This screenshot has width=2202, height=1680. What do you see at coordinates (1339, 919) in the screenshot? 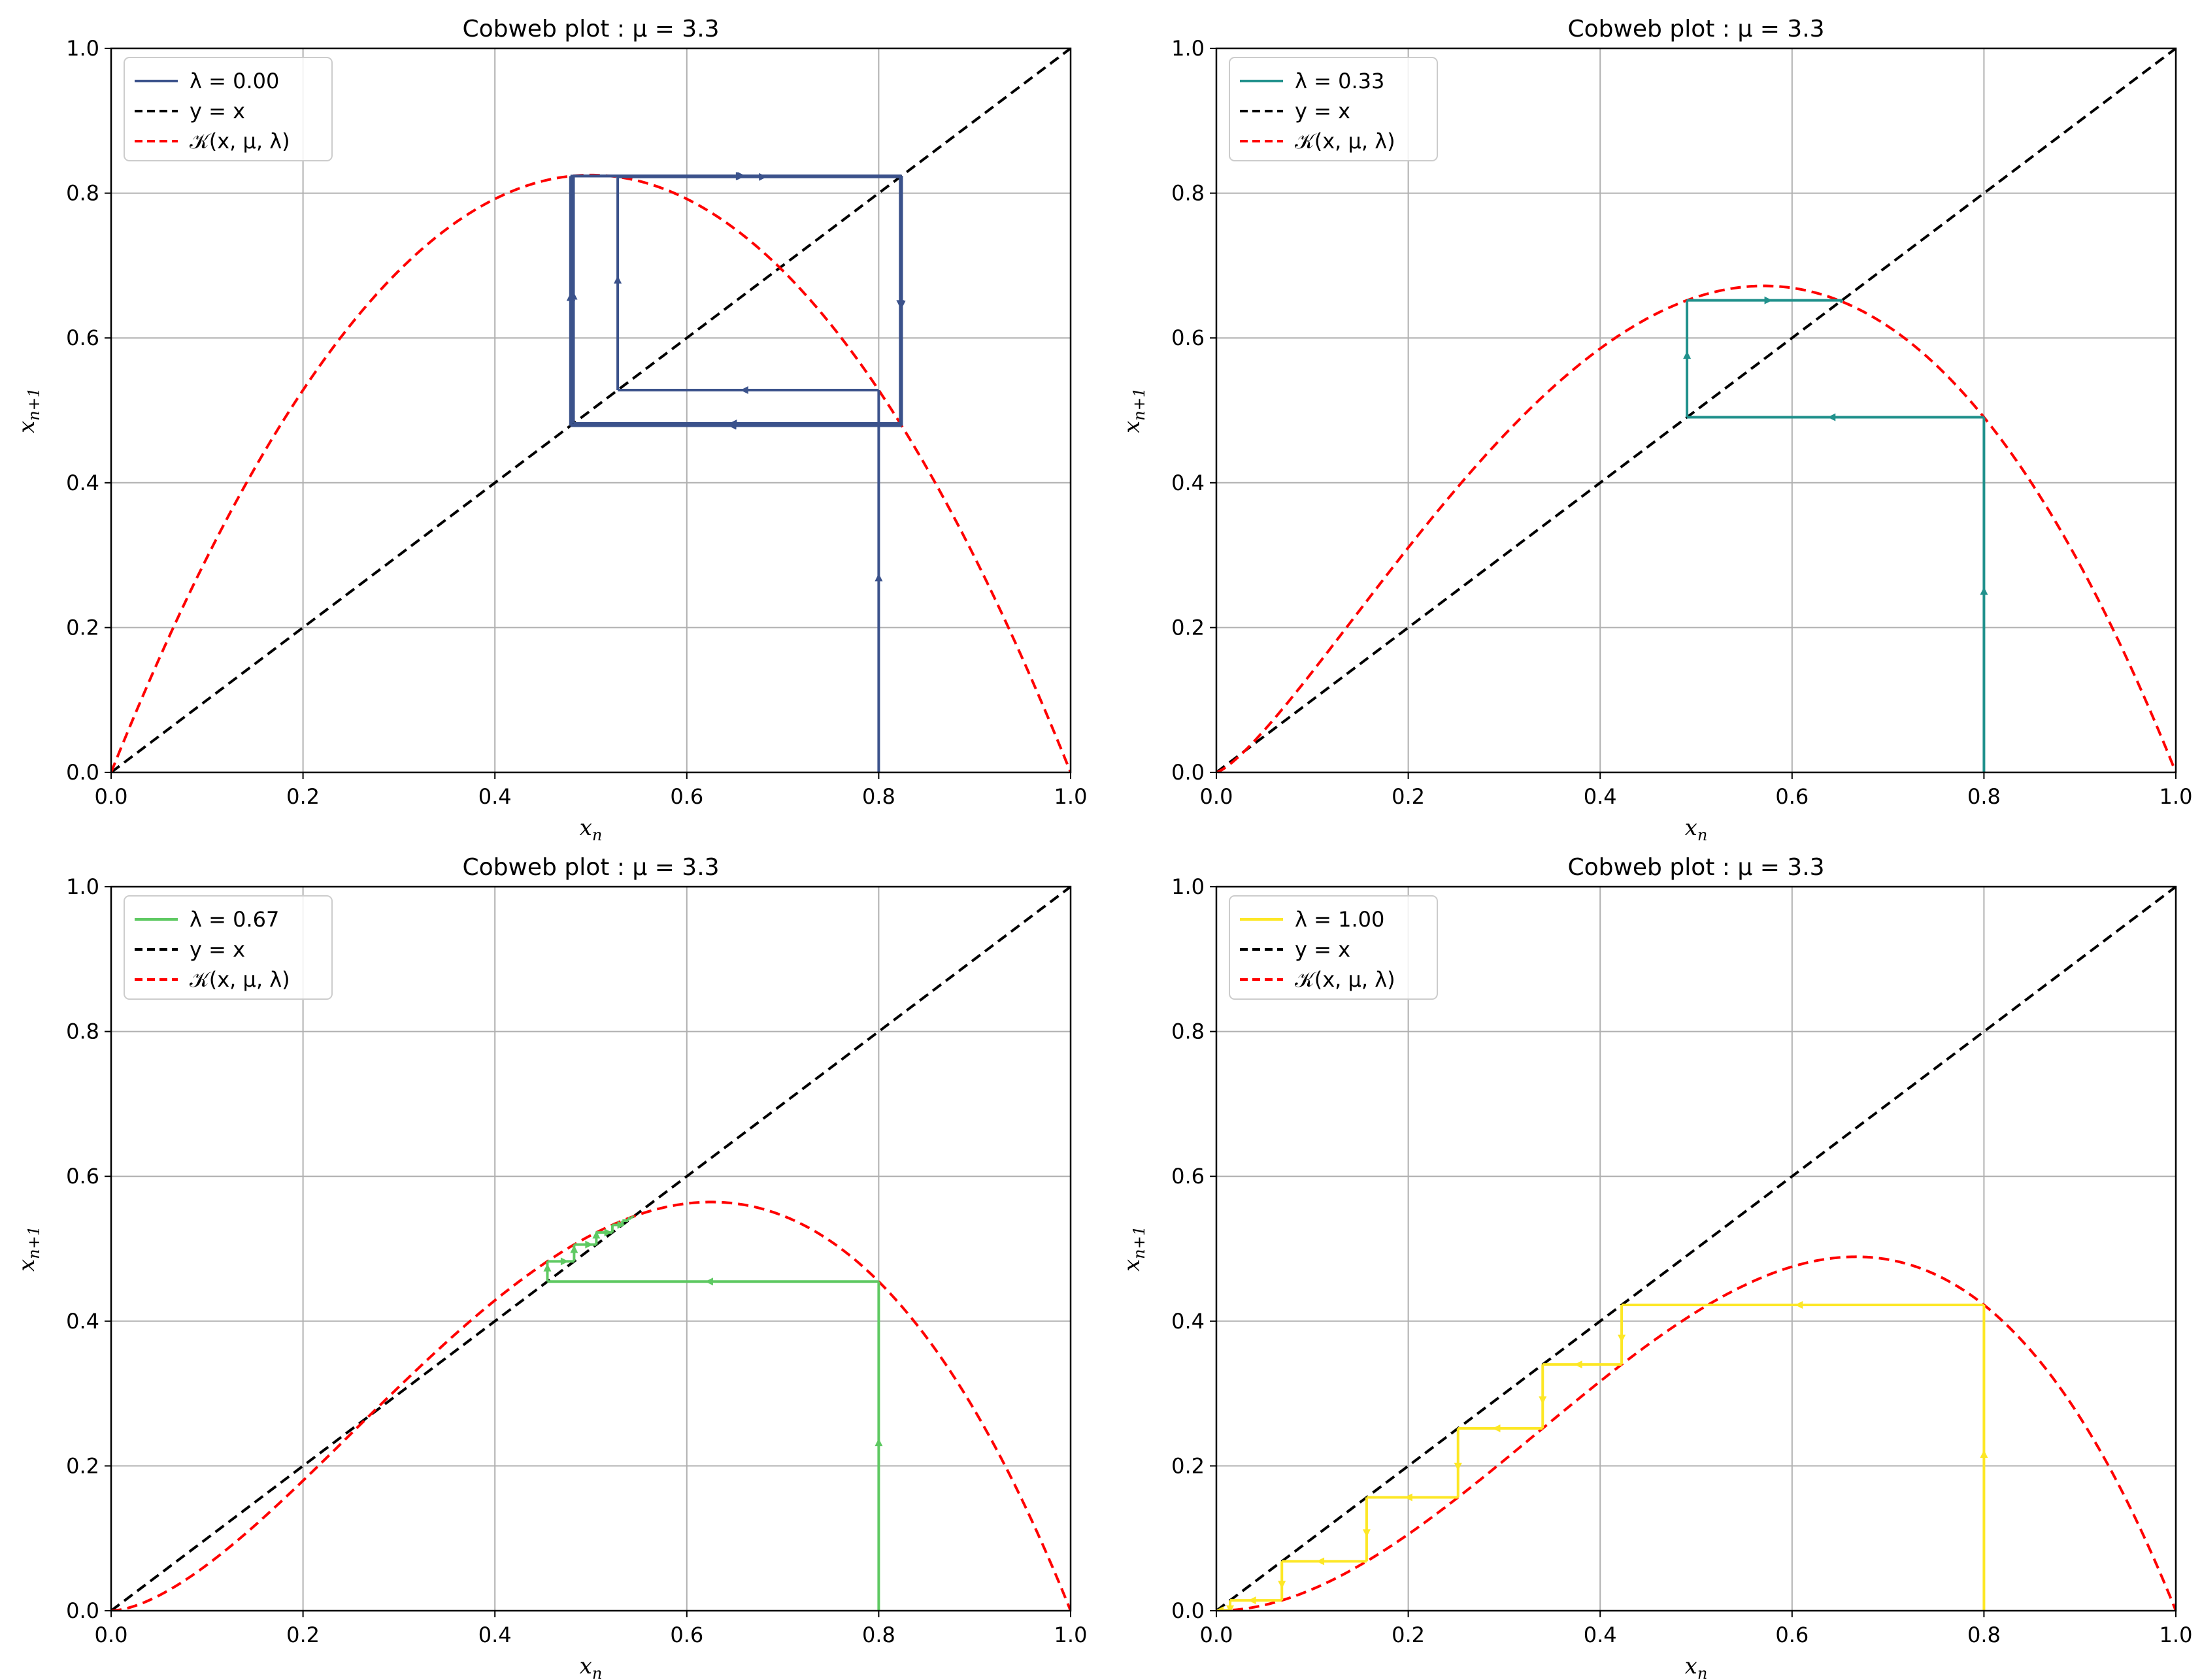
I see `legend-label: λ = 1.00` at bounding box center [1339, 919].